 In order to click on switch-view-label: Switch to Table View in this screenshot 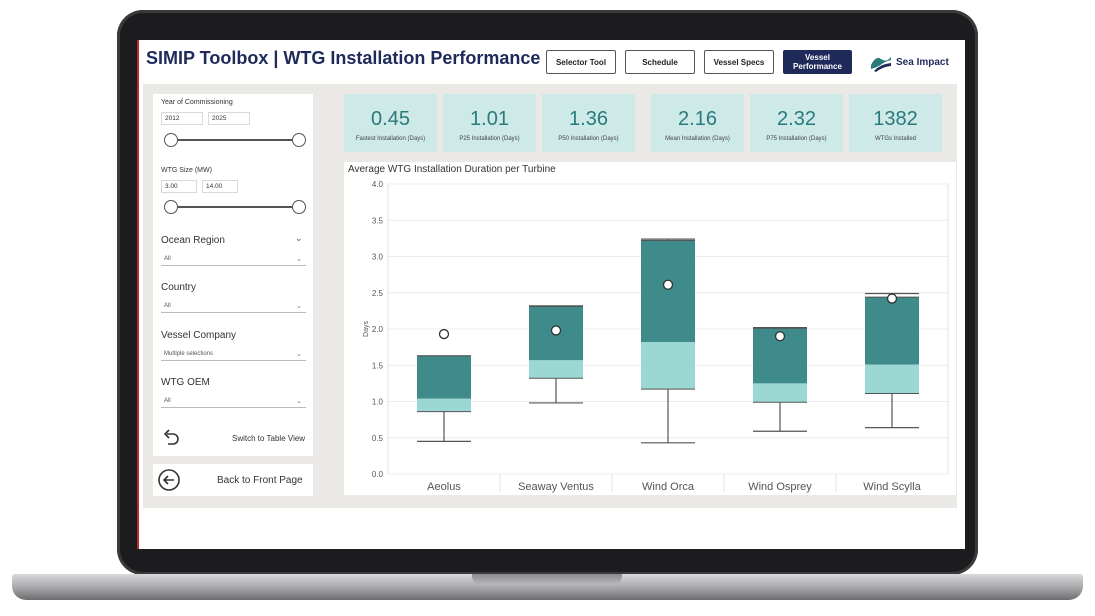, I will do `click(269, 438)`.